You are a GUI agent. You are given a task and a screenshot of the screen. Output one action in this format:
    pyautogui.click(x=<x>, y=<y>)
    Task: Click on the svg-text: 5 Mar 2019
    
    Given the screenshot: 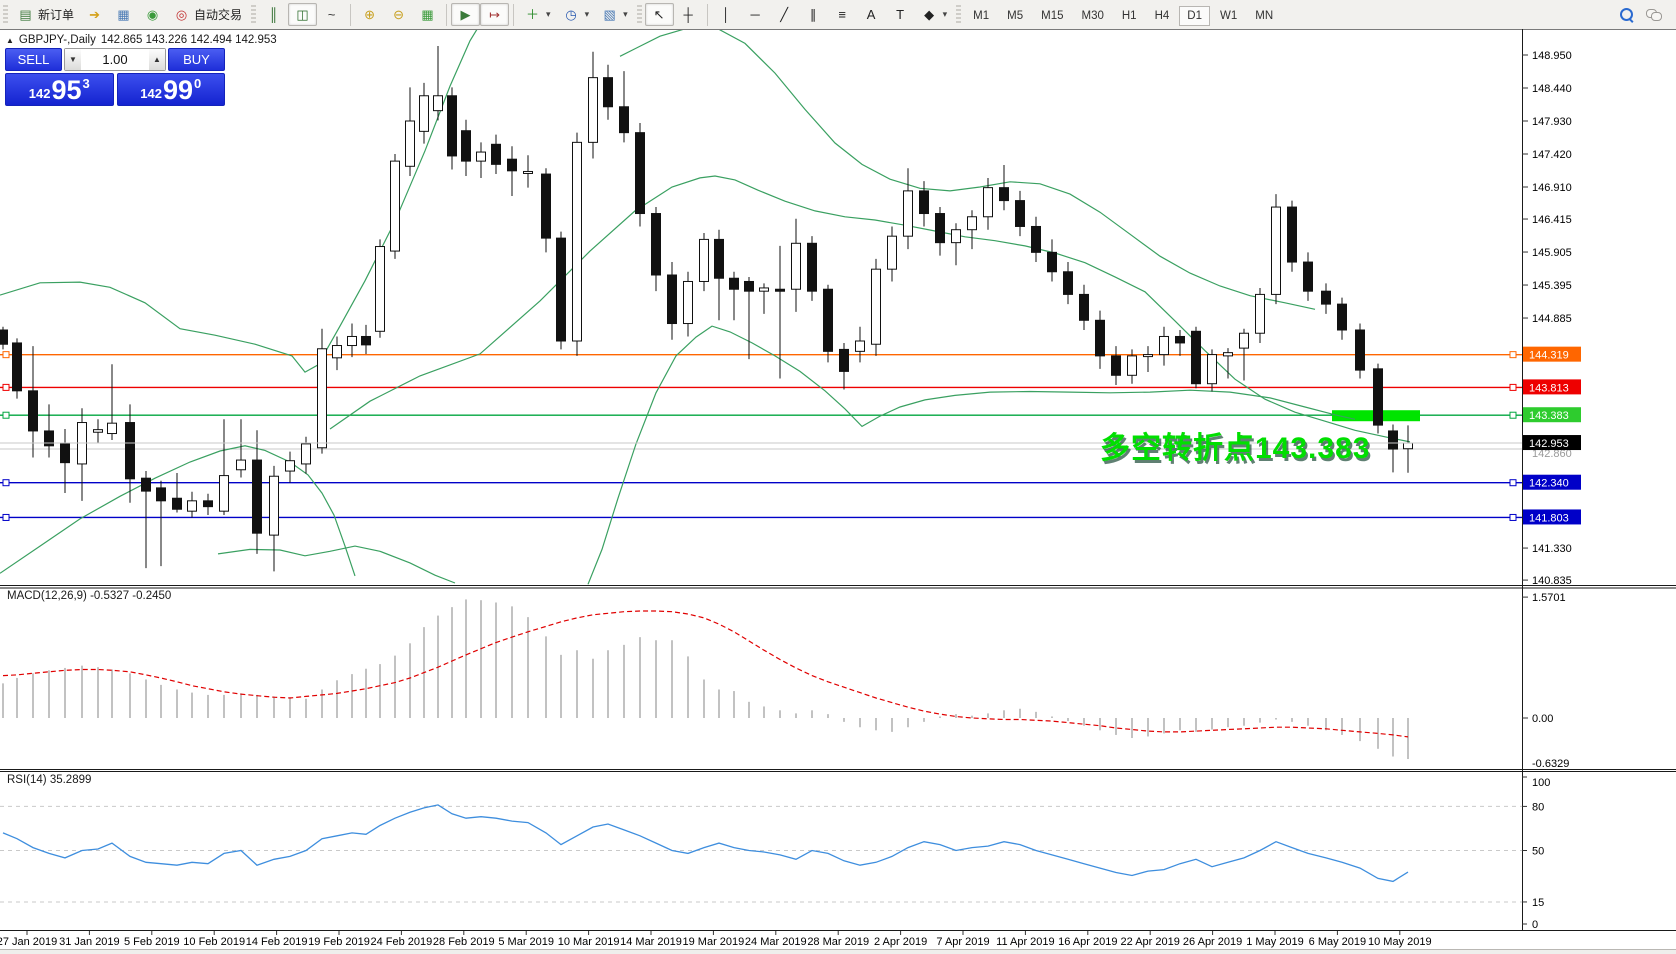 What is the action you would take?
    pyautogui.click(x=526, y=942)
    